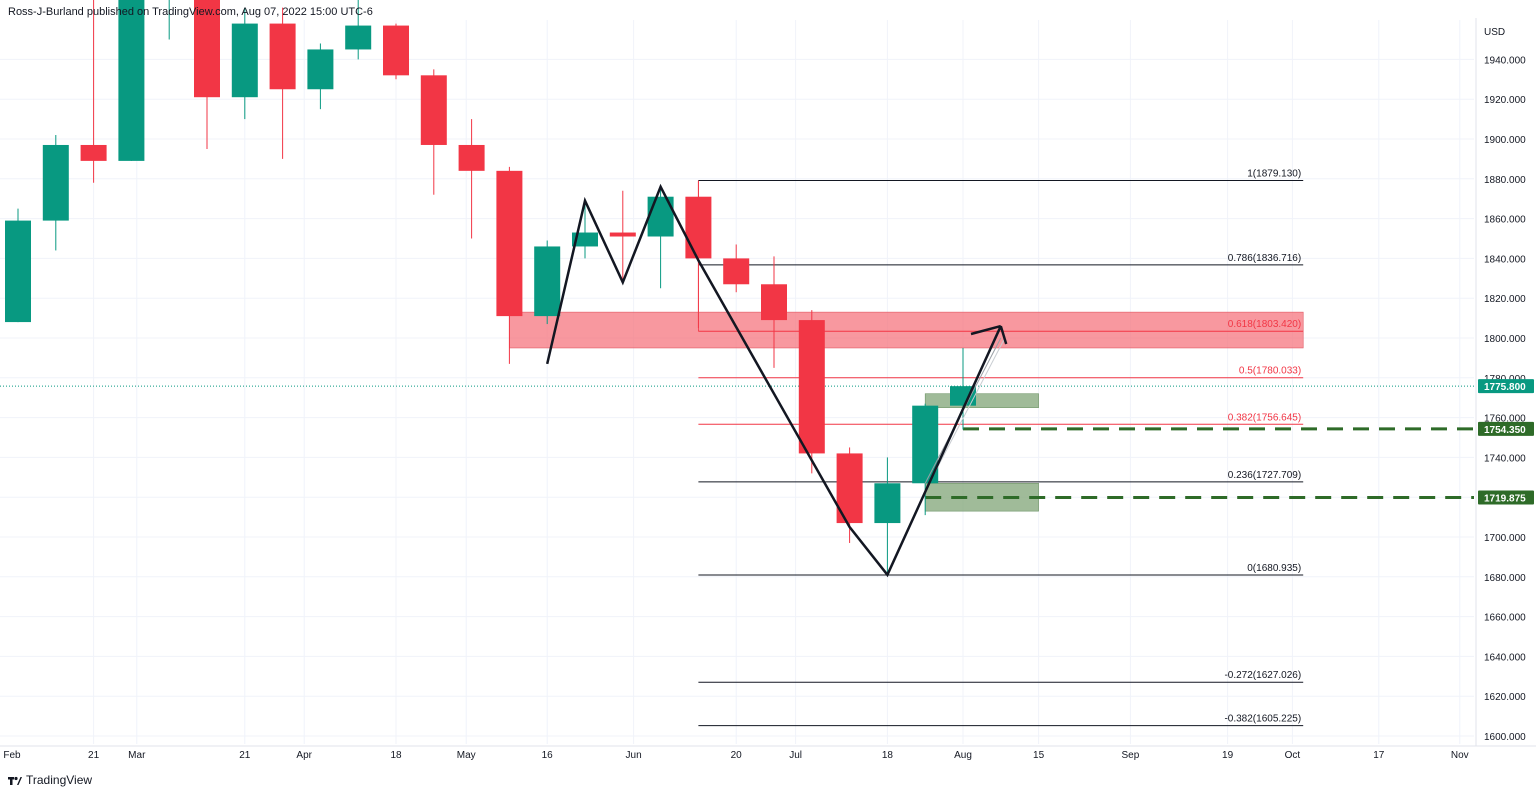  Describe the element at coordinates (1264, 258) in the screenshot. I see `fib-level-label: 0.786(1836.716)` at that location.